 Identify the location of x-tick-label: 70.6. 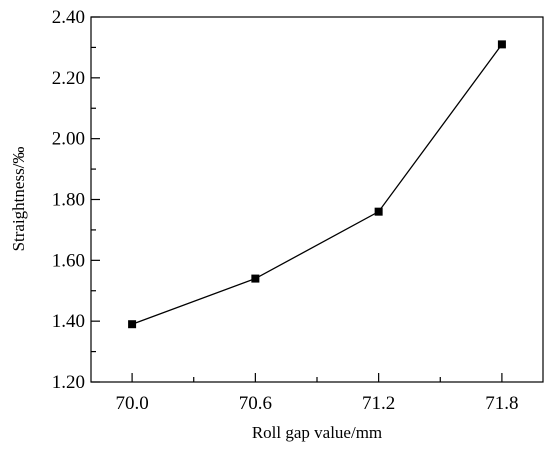
(255, 403).